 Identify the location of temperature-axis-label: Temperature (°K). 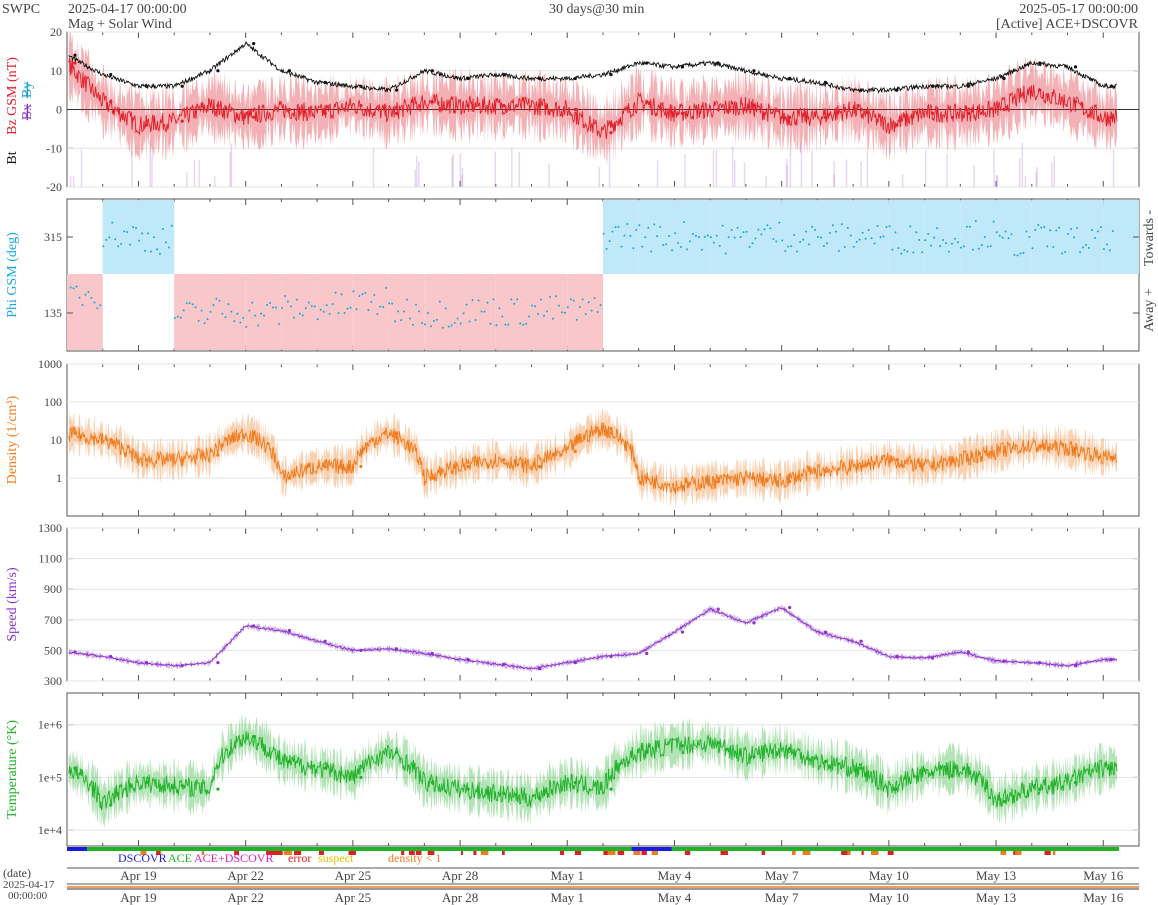
(12, 769).